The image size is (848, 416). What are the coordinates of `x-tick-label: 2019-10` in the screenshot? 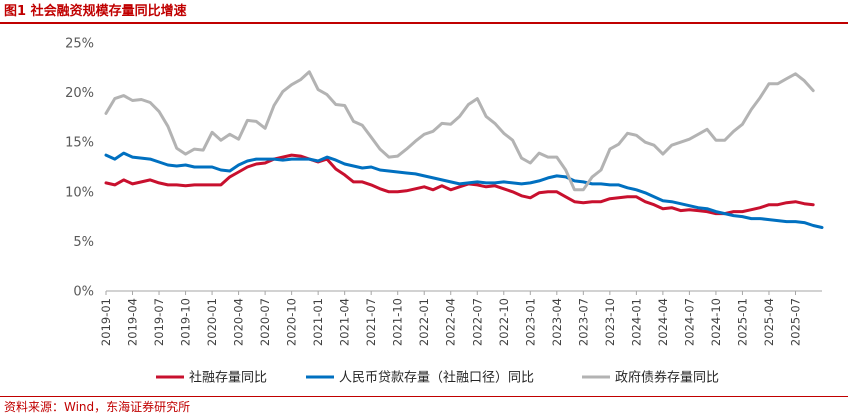 It's located at (186, 322).